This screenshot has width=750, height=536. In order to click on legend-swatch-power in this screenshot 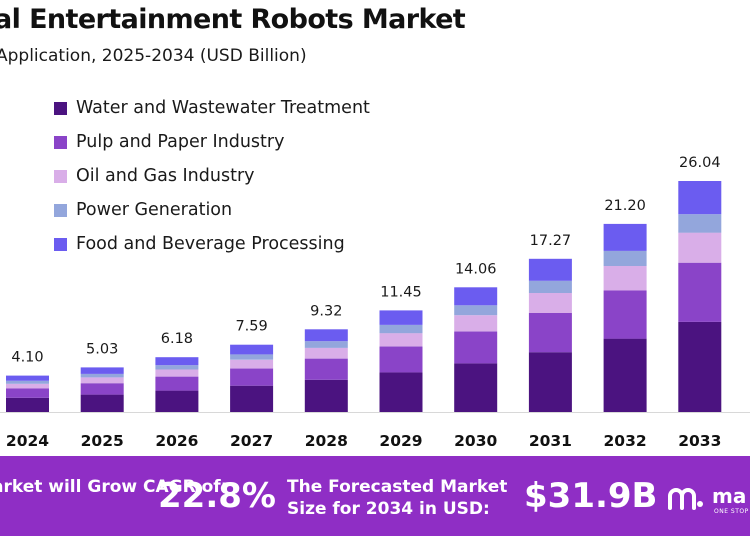, I will do `click(60, 210)`.